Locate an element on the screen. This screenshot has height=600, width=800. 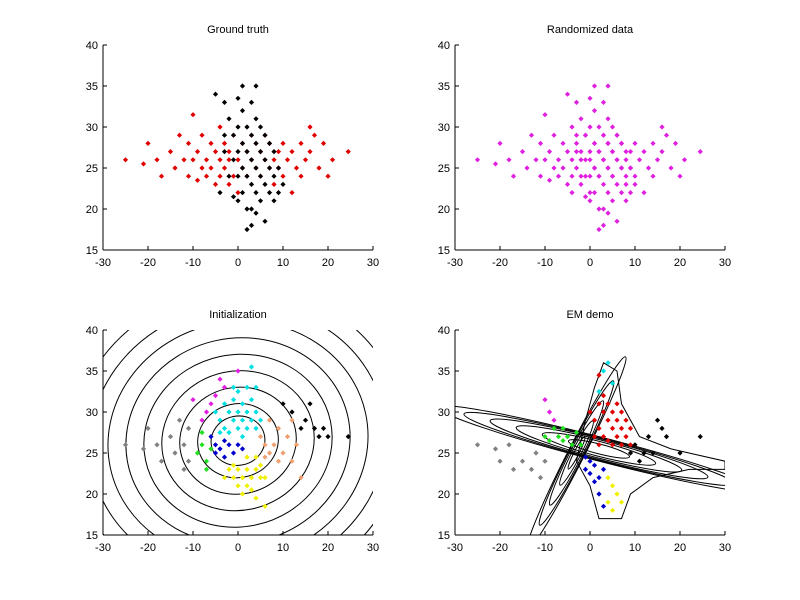
x-tick-label: 20 is located at coordinates (328, 548).